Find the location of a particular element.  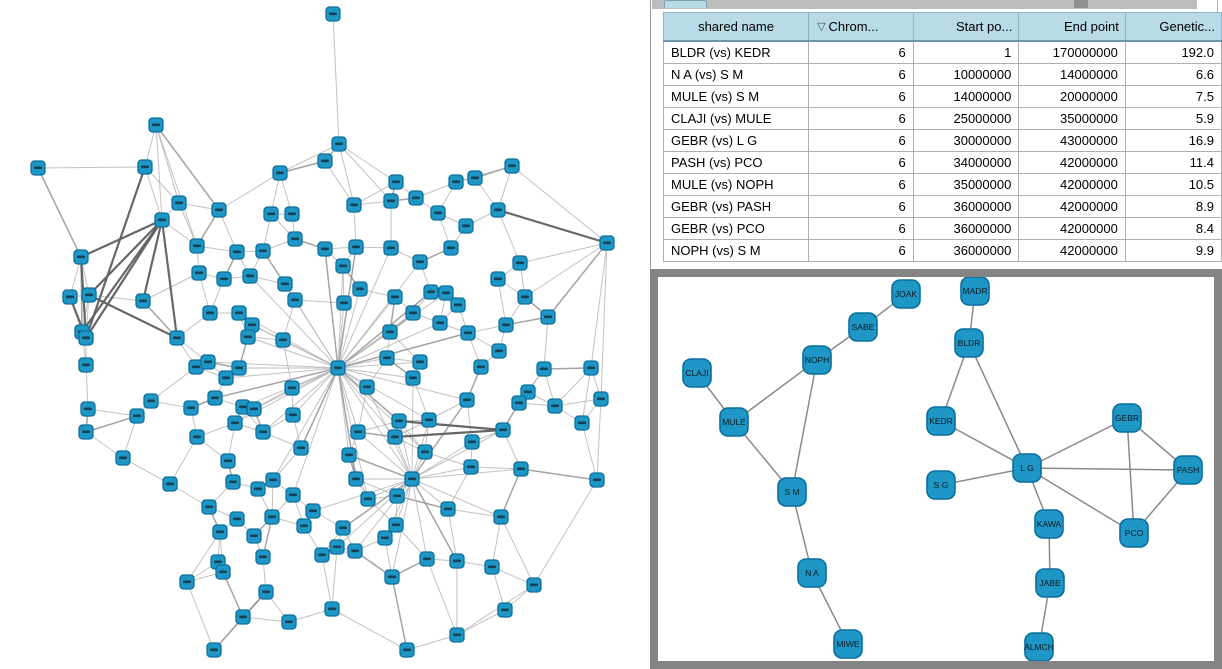

network-node-claji: CLAJI is located at coordinates (697, 373).